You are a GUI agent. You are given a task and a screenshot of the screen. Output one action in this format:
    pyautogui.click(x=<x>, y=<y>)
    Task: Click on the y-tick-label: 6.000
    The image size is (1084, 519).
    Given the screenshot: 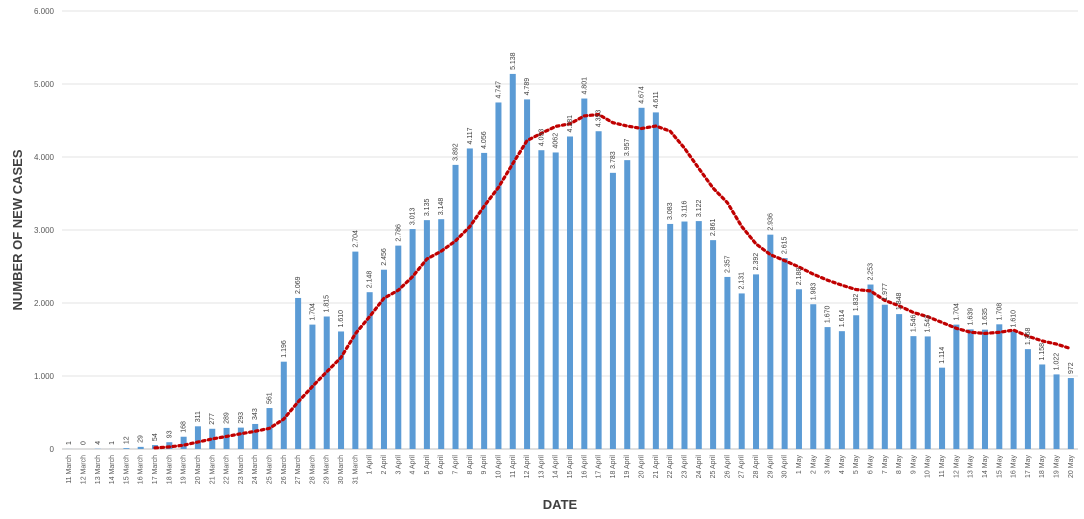 What is the action you would take?
    pyautogui.click(x=44, y=11)
    